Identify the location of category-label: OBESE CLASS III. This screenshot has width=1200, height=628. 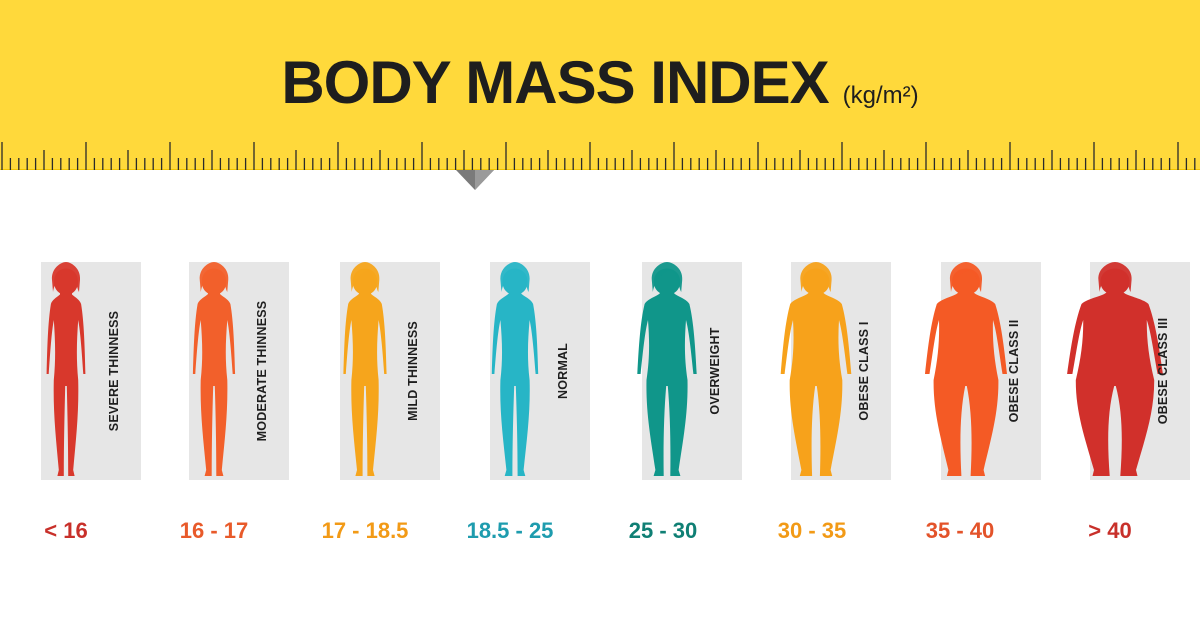
(1163, 371).